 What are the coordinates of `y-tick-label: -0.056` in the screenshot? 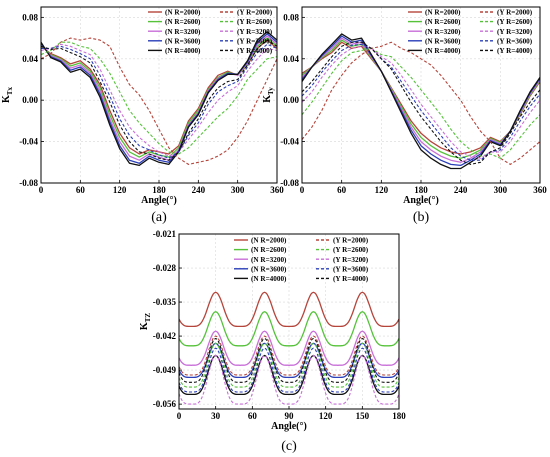 It's located at (165, 404).